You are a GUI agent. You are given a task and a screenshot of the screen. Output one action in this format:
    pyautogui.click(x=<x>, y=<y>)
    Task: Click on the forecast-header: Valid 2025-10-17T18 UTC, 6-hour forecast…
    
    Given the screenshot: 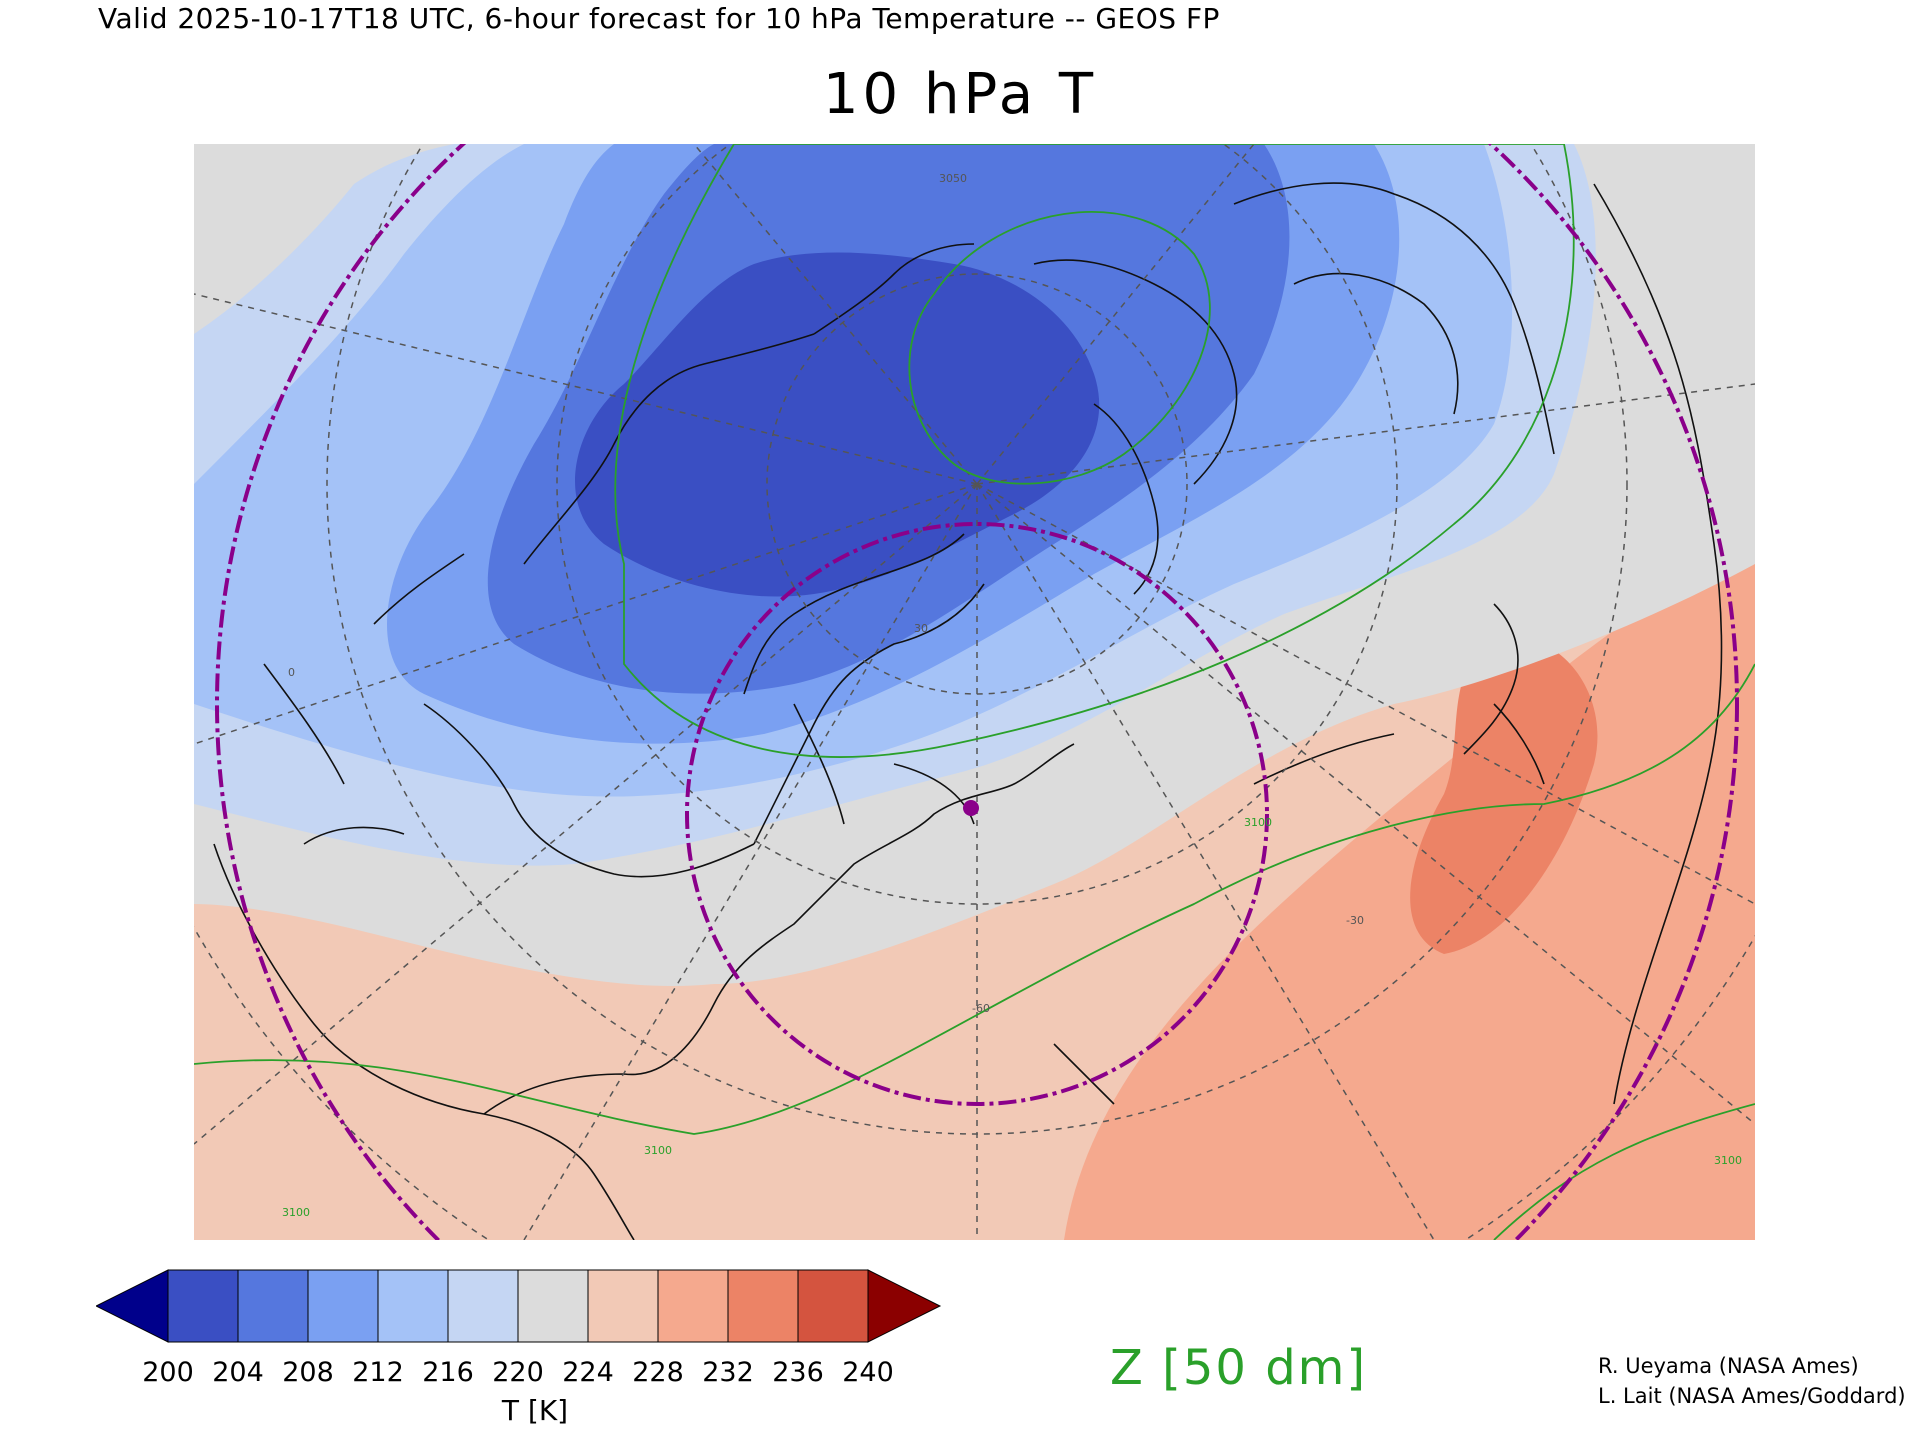 What is the action you would take?
    pyautogui.click(x=659, y=18)
    